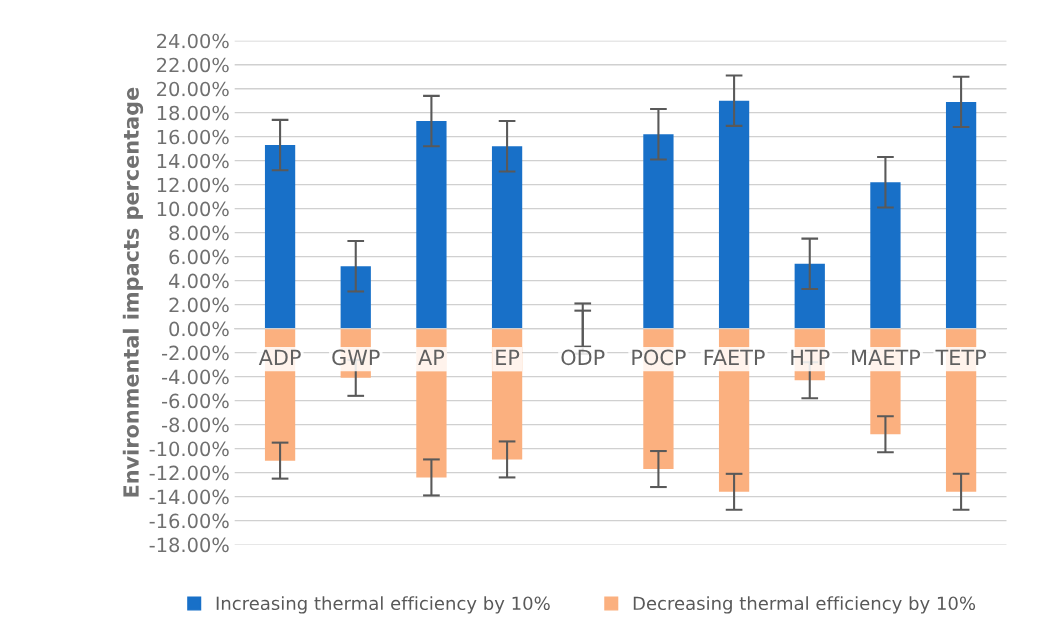  Describe the element at coordinates (193, 137) in the screenshot. I see `y-tick-label: 16.00%` at that location.